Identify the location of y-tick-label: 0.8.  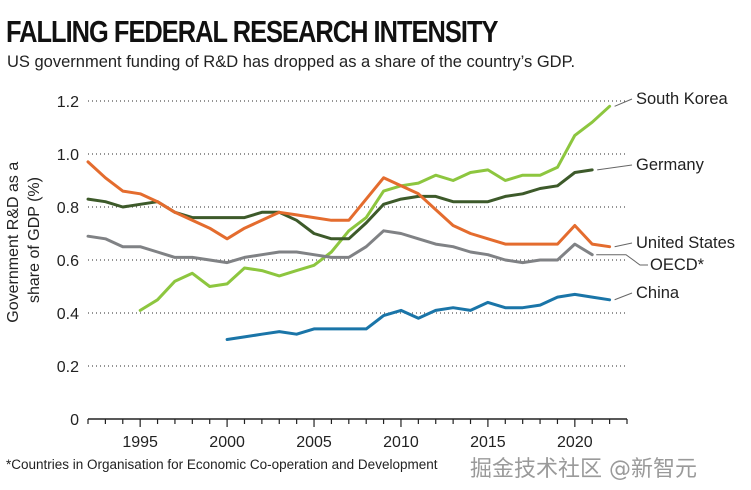
(68, 208).